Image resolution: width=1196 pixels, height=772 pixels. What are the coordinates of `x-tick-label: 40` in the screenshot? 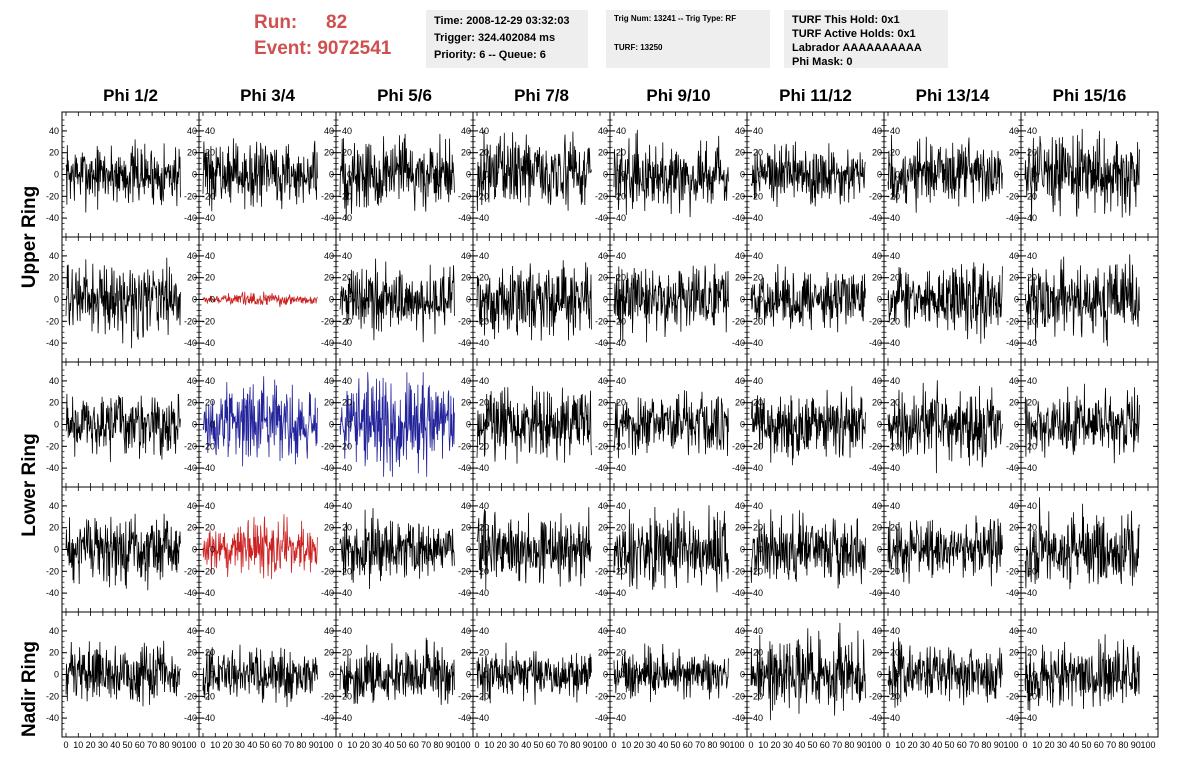 It's located at (1074, 745).